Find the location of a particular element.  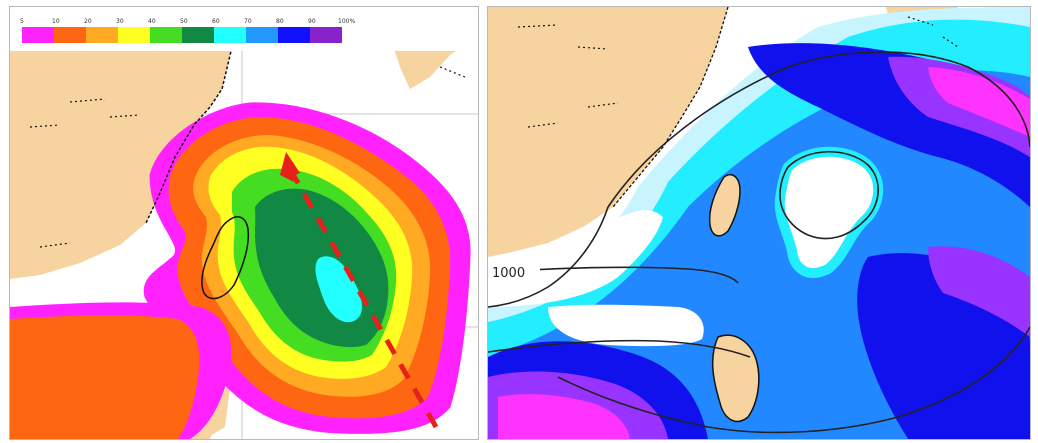

probability-60-area is located at coordinates (338, 289).